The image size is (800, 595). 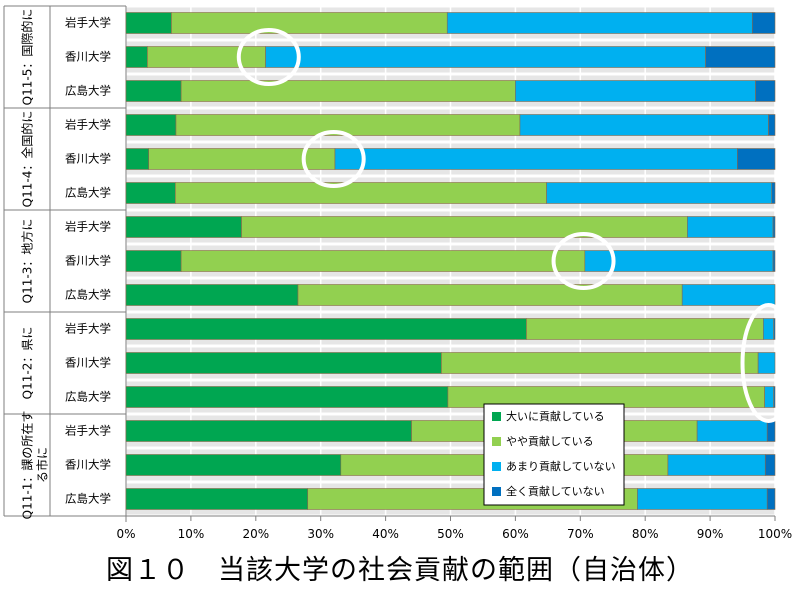 I want to click on group-label: Q11-3：地方に, so click(x=27, y=261).